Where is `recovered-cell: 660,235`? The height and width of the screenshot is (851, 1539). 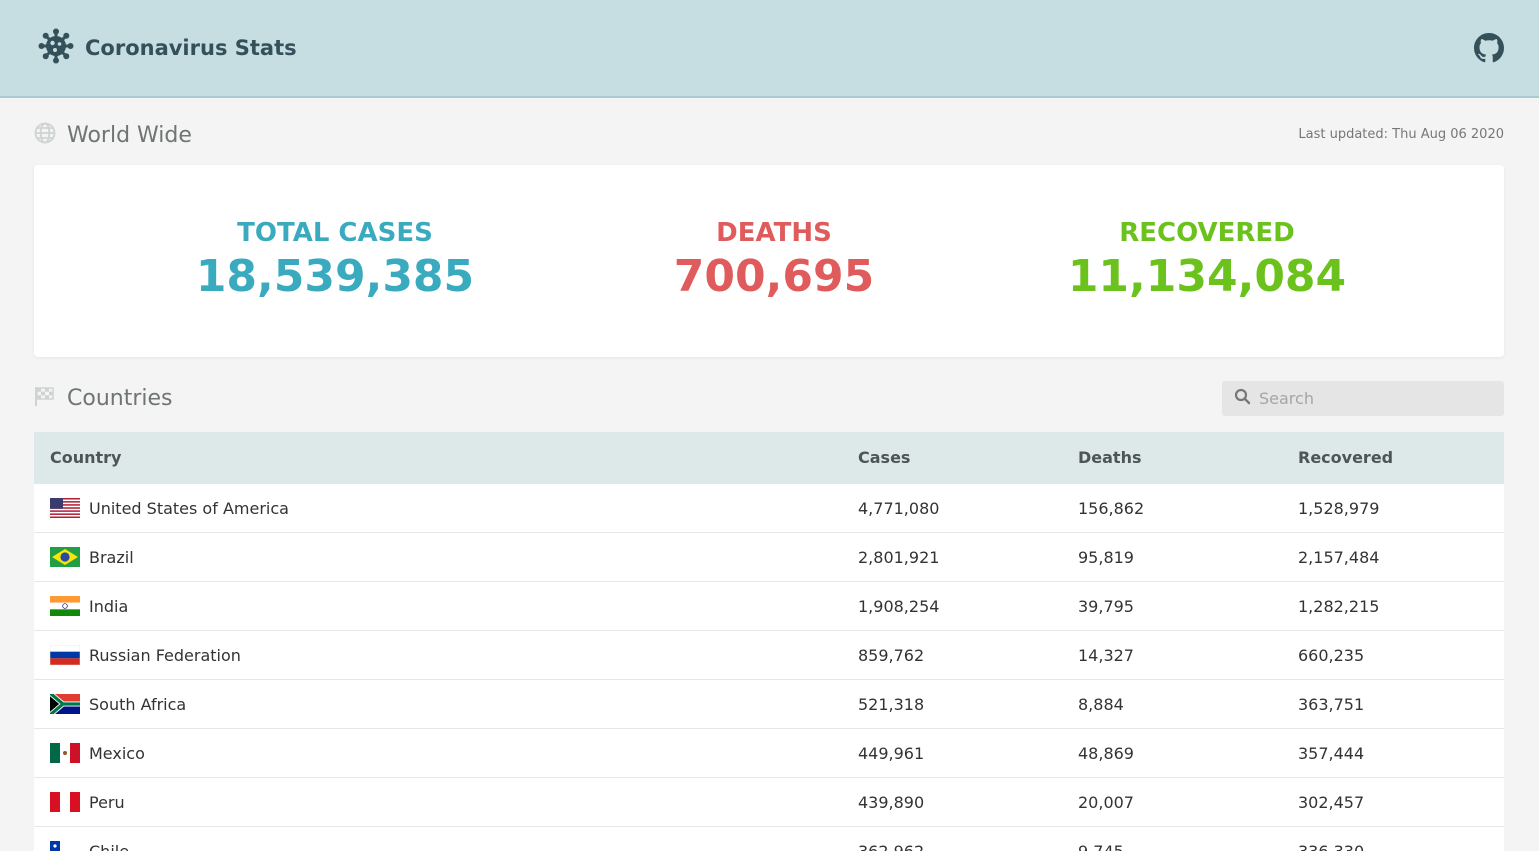
recovered-cell: 660,235 is located at coordinates (1331, 655).